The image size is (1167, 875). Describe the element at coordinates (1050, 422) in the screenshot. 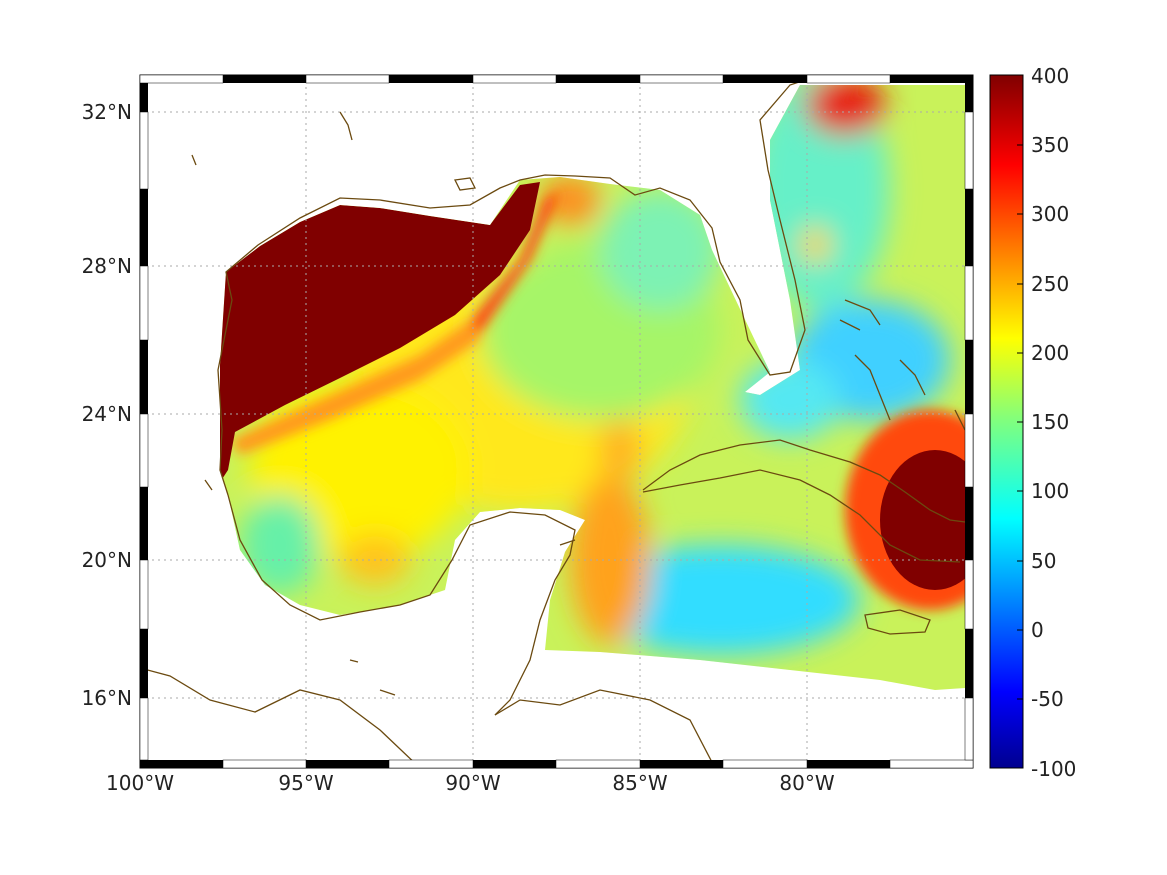

I see `colorbar-tick-label: 150` at that location.